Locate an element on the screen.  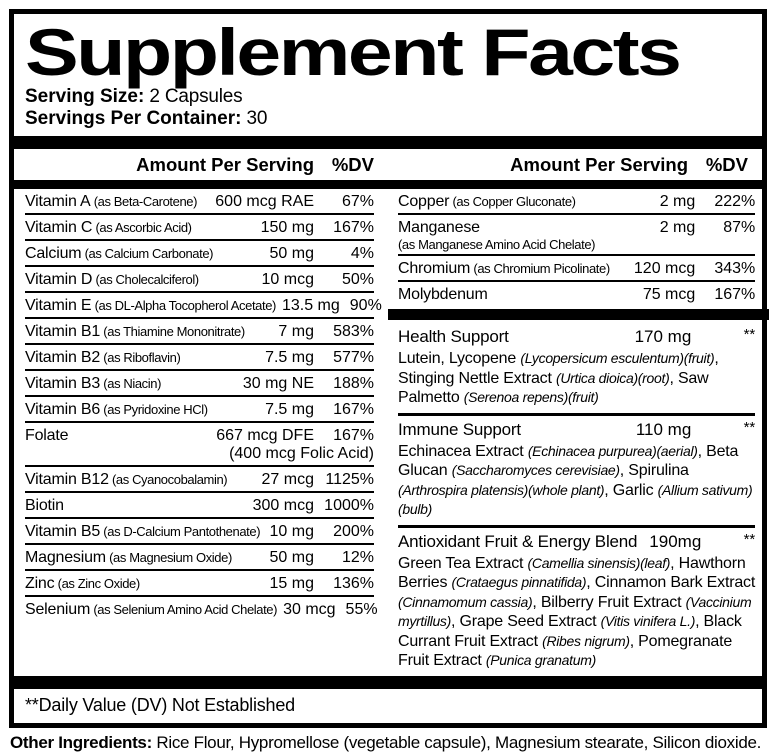
nutrient-name: Chromium (as Chromium Picolinate) is located at coordinates (504, 268).